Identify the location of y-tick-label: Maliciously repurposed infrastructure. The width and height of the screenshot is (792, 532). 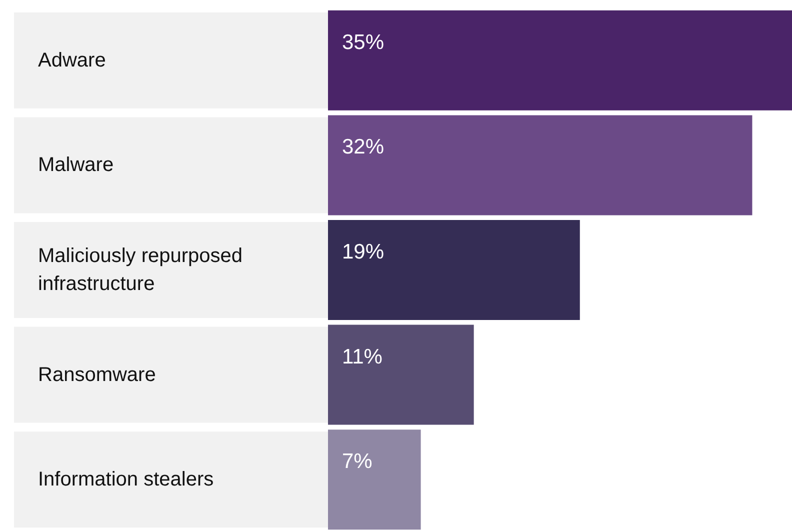
(143, 270).